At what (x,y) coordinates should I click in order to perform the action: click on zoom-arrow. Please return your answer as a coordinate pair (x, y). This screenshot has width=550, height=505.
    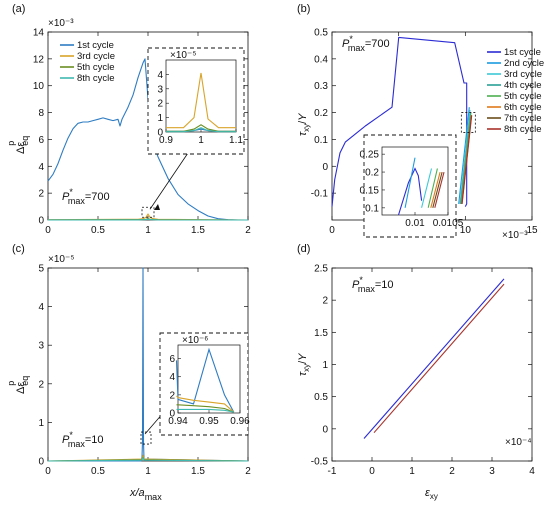
    Looking at the image, I should click on (170, 179).